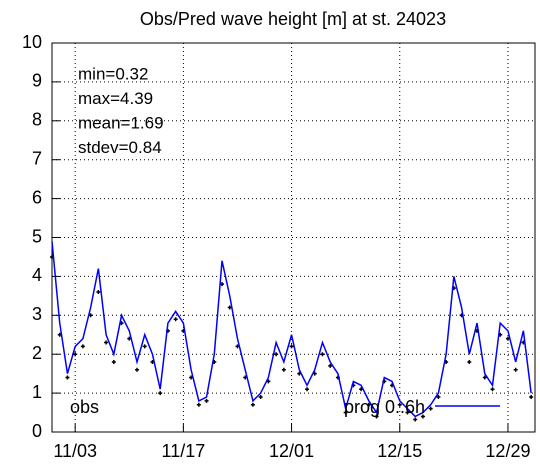 Image resolution: width=540 pixels, height=471 pixels. Describe the element at coordinates (121, 122) in the screenshot. I see `annotation: mean=1.69` at that location.